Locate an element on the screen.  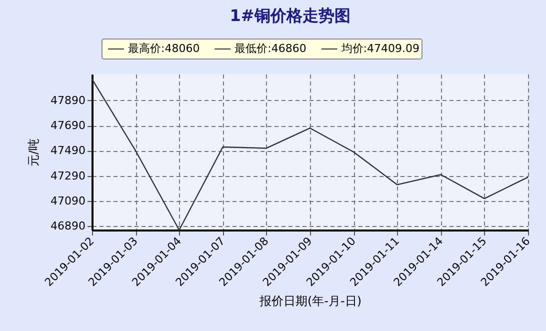
y-tick-label: 47090 is located at coordinates (68, 201).